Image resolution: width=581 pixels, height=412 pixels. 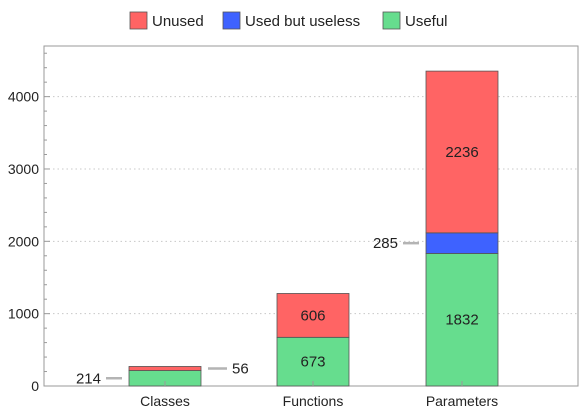 I want to click on y-tick-label: 3000, so click(x=23, y=169).